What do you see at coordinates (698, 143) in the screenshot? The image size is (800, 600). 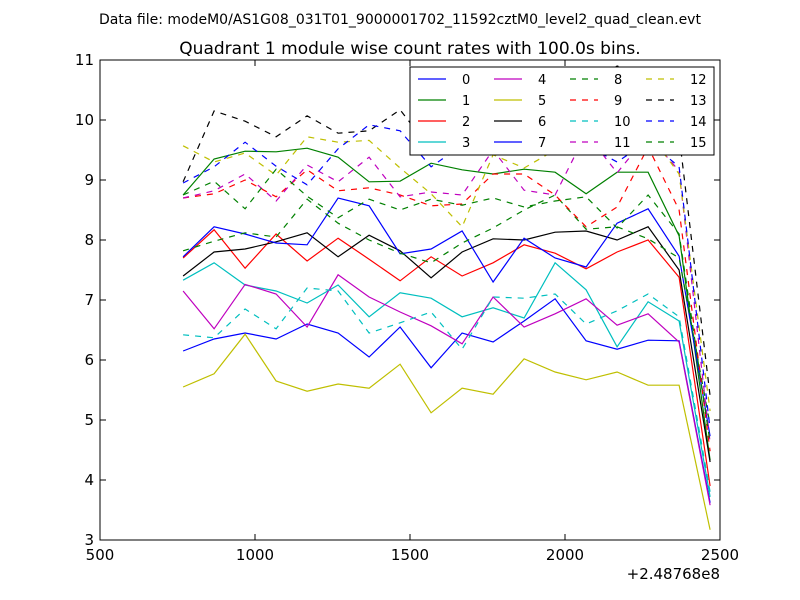 I see `legend-label-15: 15` at bounding box center [698, 143].